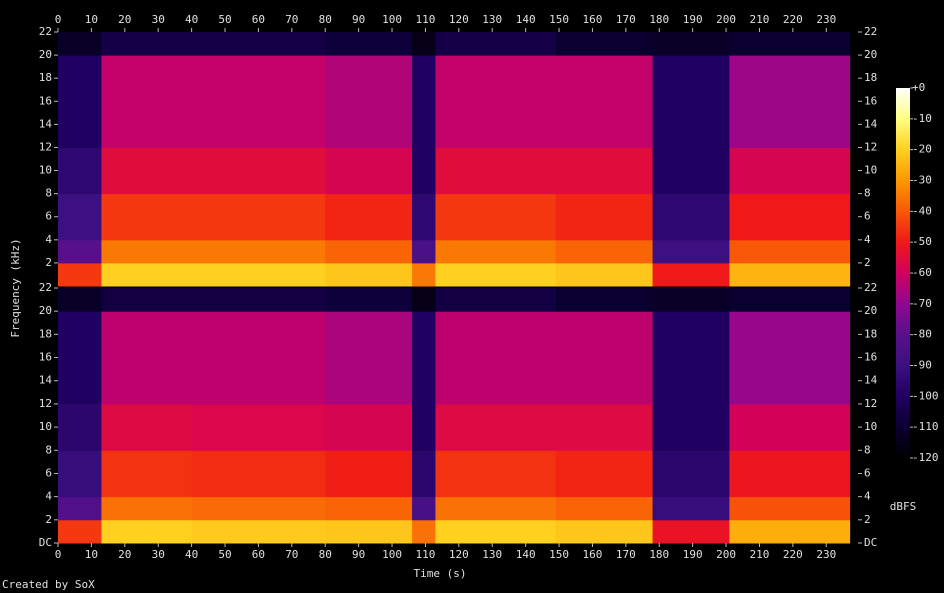 The image size is (944, 593). What do you see at coordinates (46, 123) in the screenshot?
I see `y-tick-label-left: 14` at bounding box center [46, 123].